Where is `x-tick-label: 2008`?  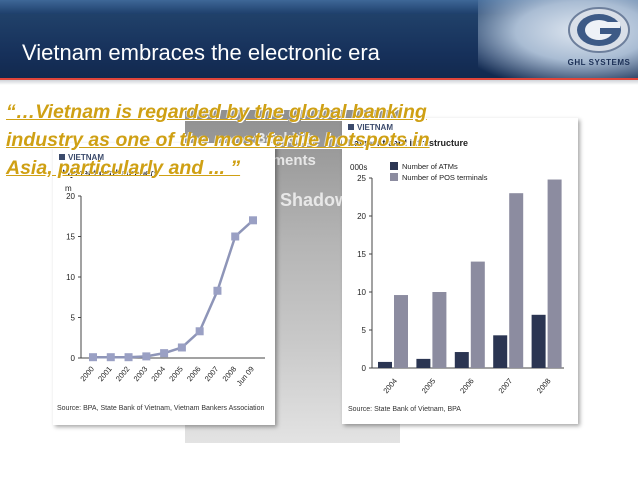 x-tick-label: 2008 is located at coordinates (544, 386).